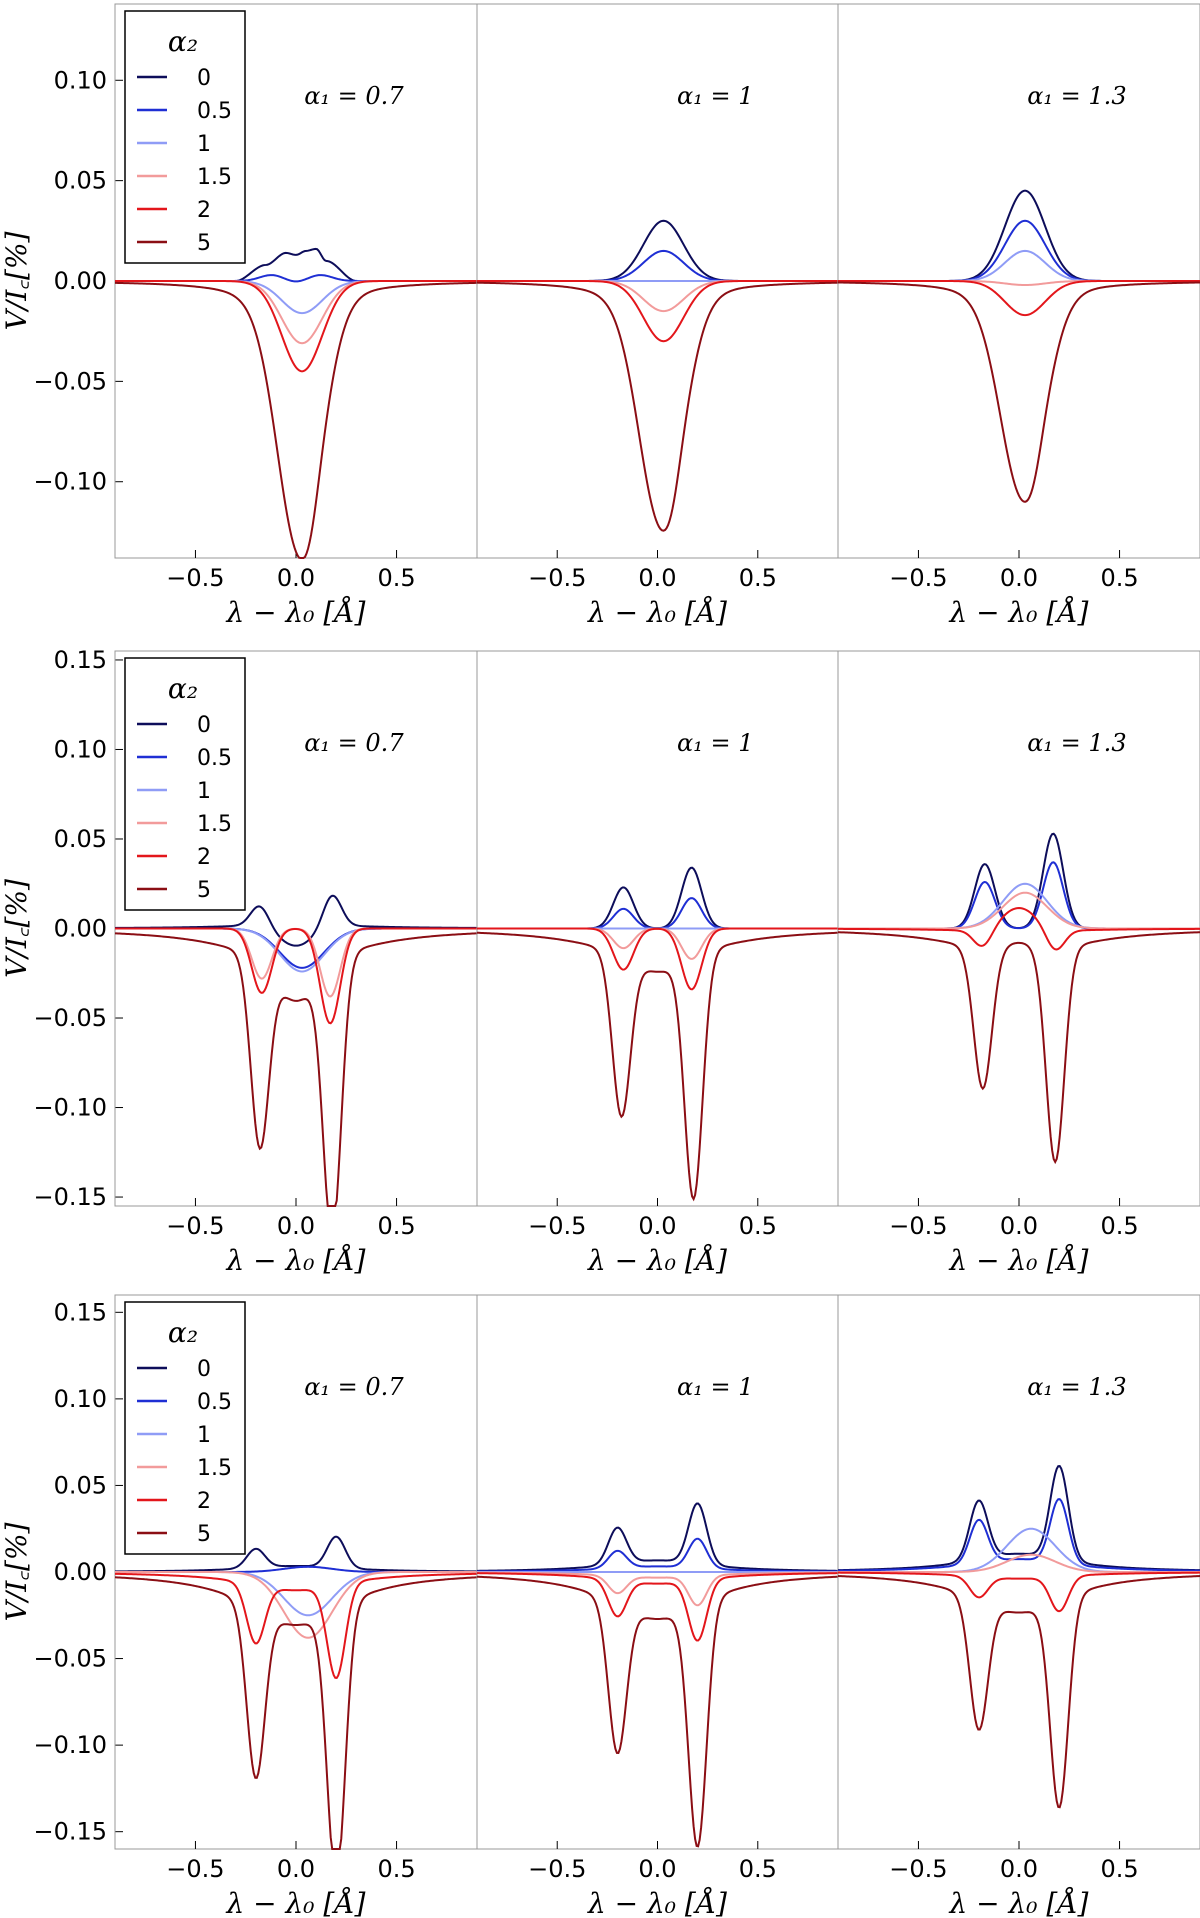 Image resolution: width=1200 pixels, height=1918 pixels. Describe the element at coordinates (715, 1387) in the screenshot. I see `alpha1-annotation: α₁ = 1` at that location.